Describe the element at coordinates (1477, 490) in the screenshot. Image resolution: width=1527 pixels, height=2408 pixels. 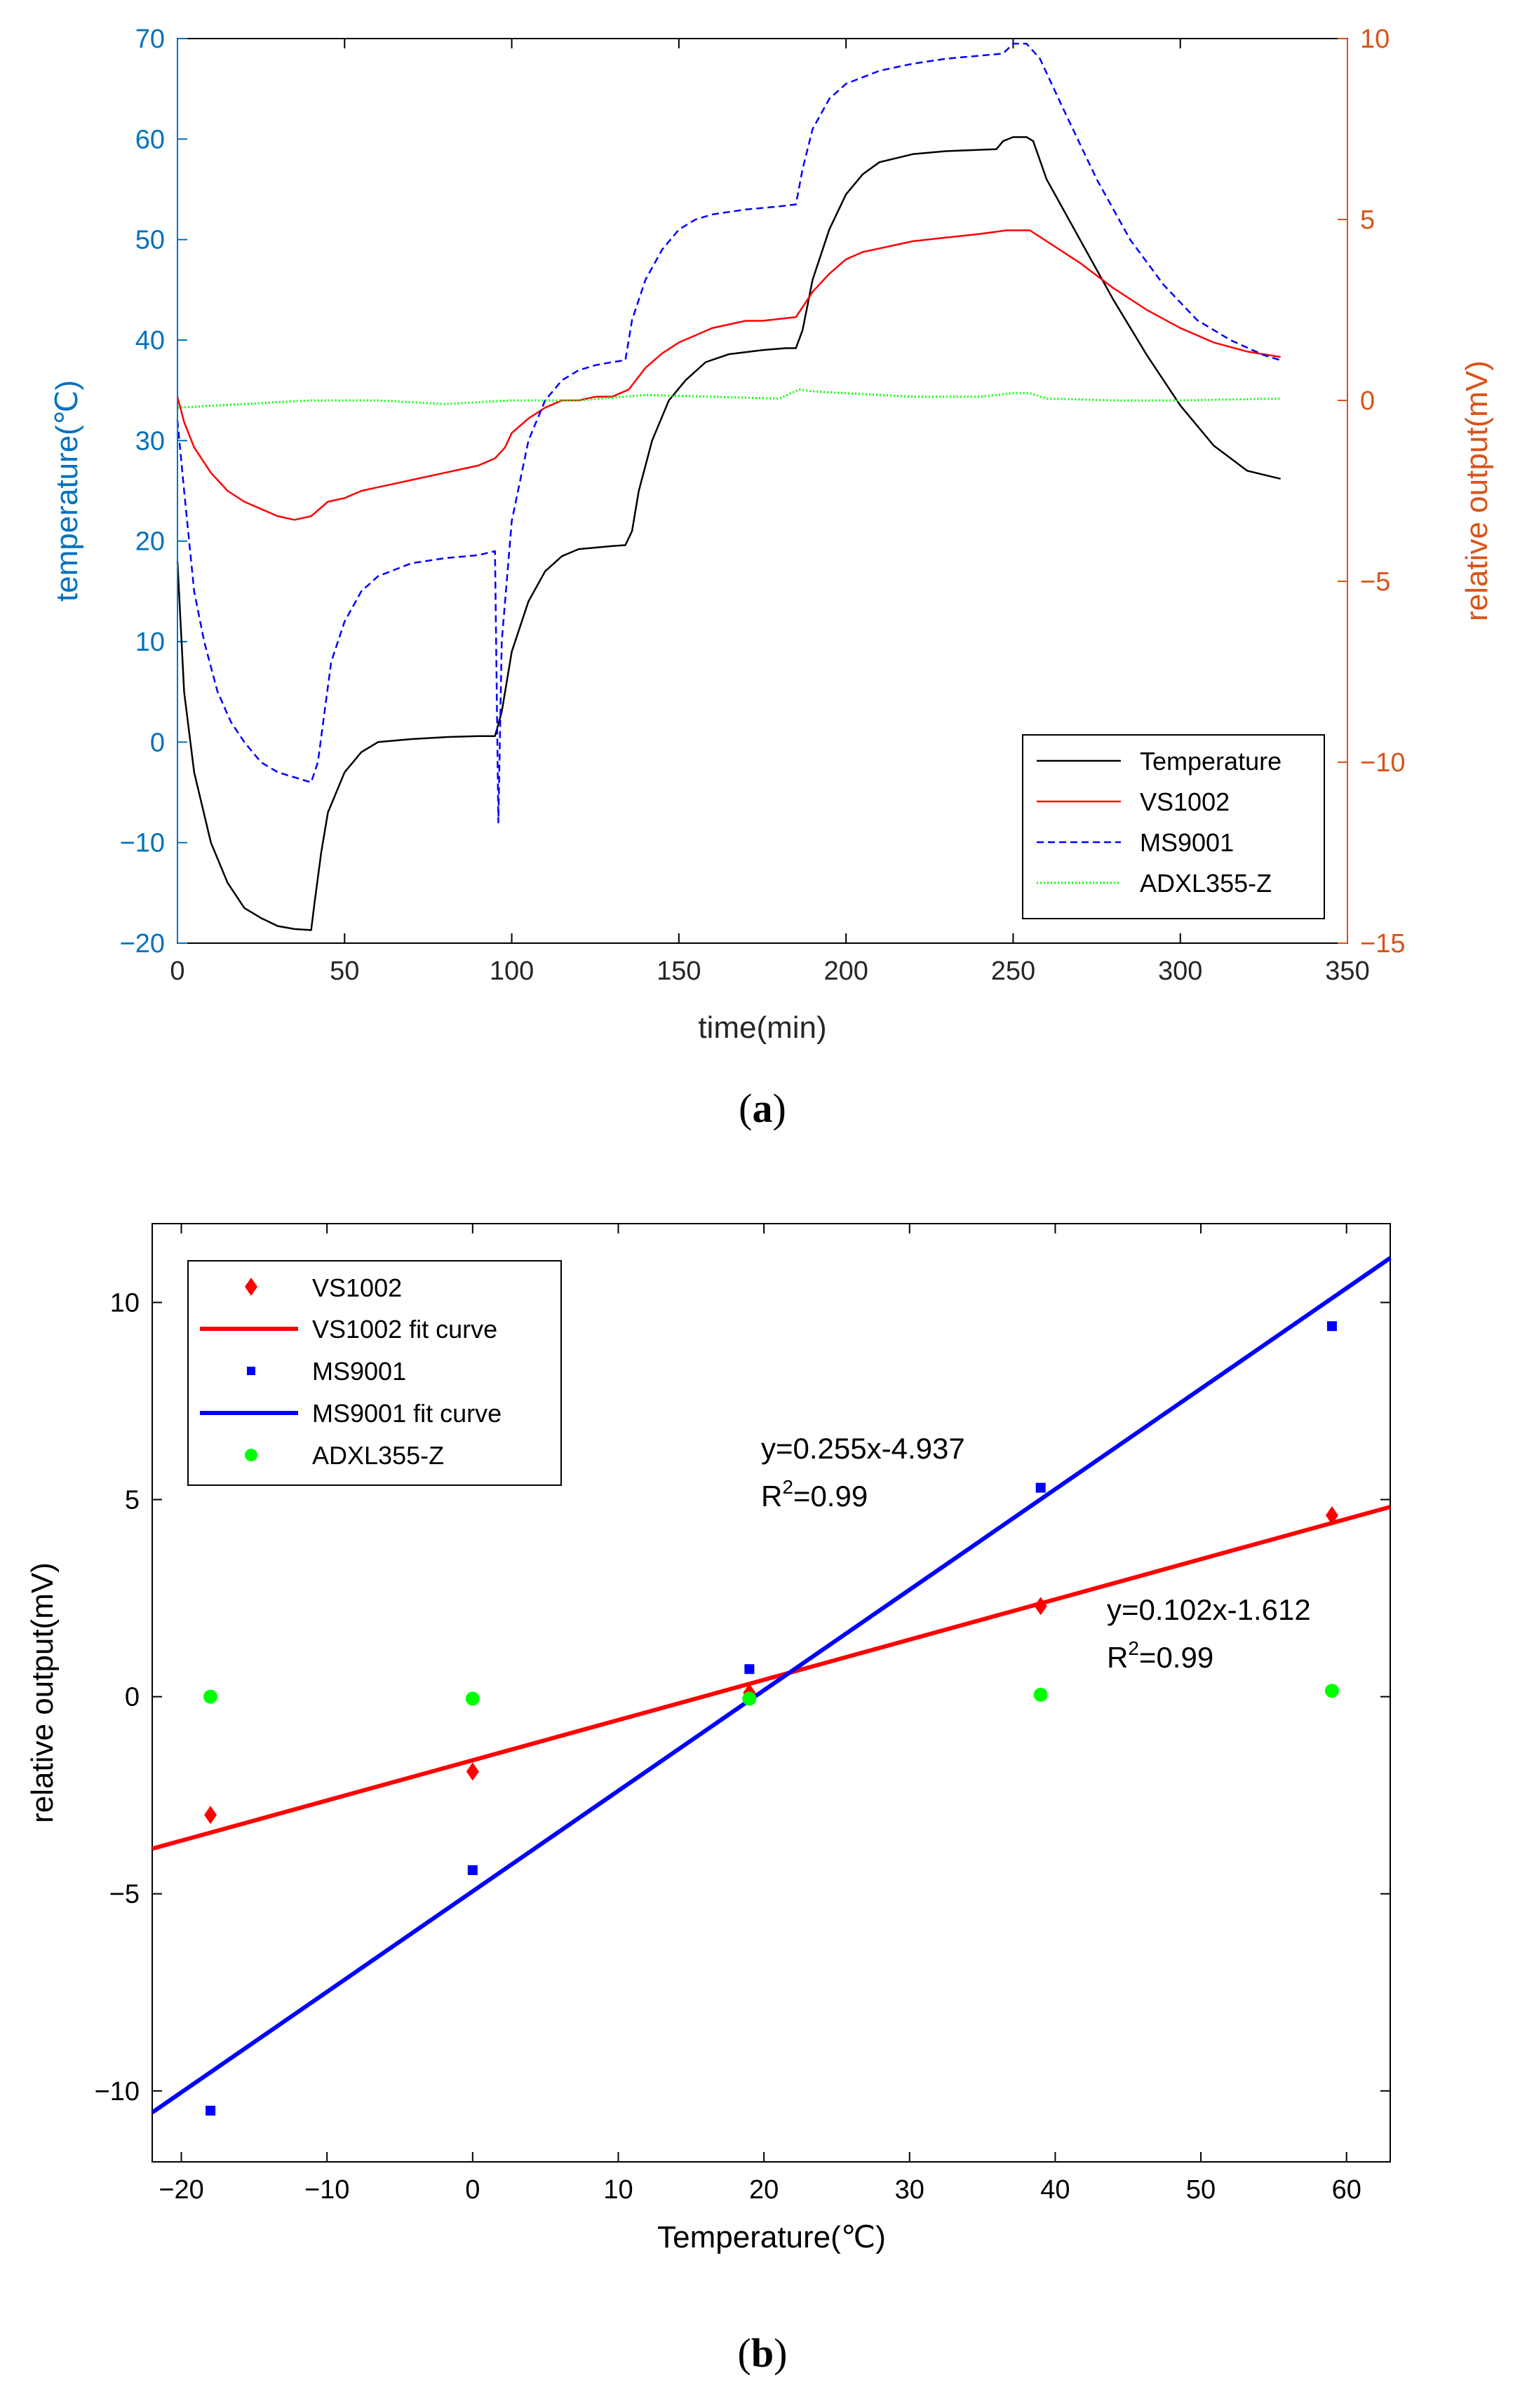
I see `chart-a-right-y-label: relative output(mV)` at that location.